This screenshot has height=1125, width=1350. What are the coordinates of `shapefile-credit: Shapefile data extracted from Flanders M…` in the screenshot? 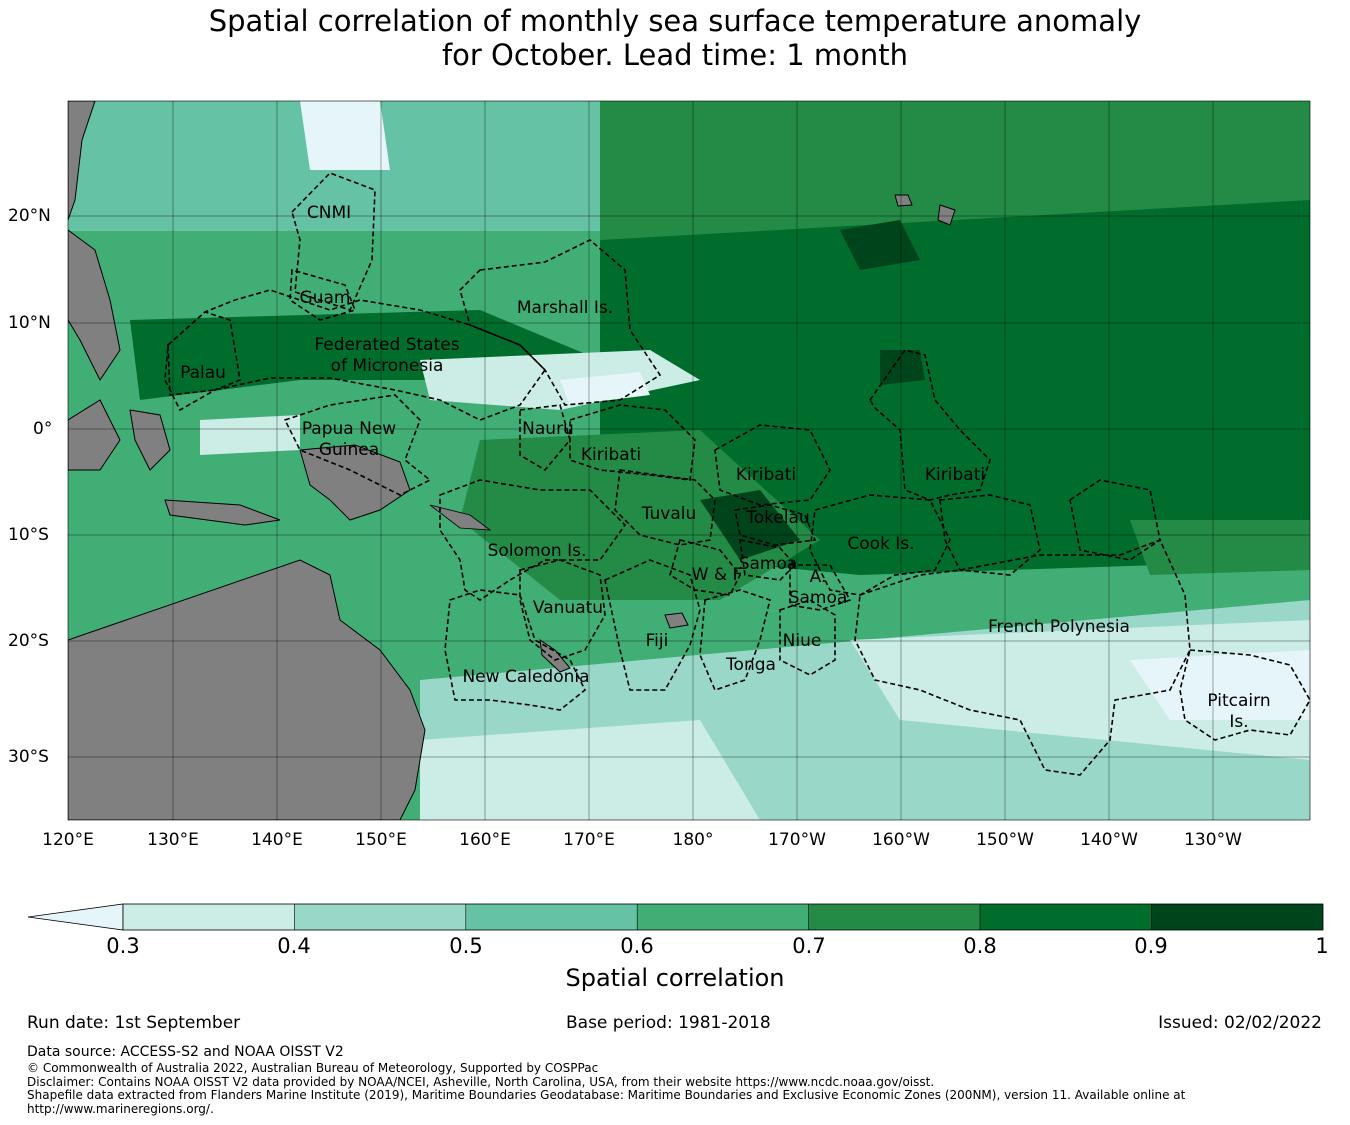 It's located at (606, 1102).